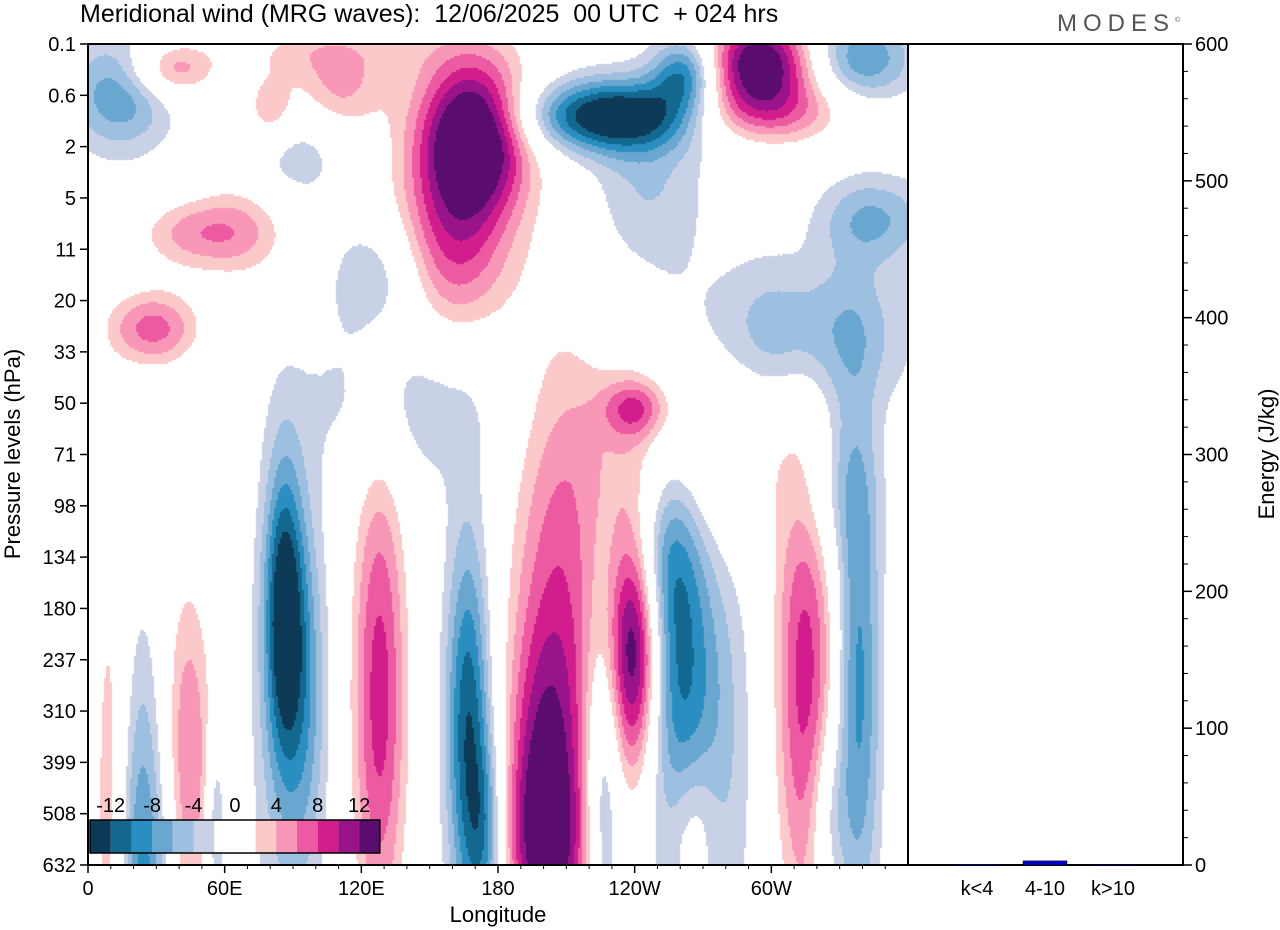 The image size is (1280, 930). What do you see at coordinates (65, 404) in the screenshot?
I see `y-tick-label: 50` at bounding box center [65, 404].